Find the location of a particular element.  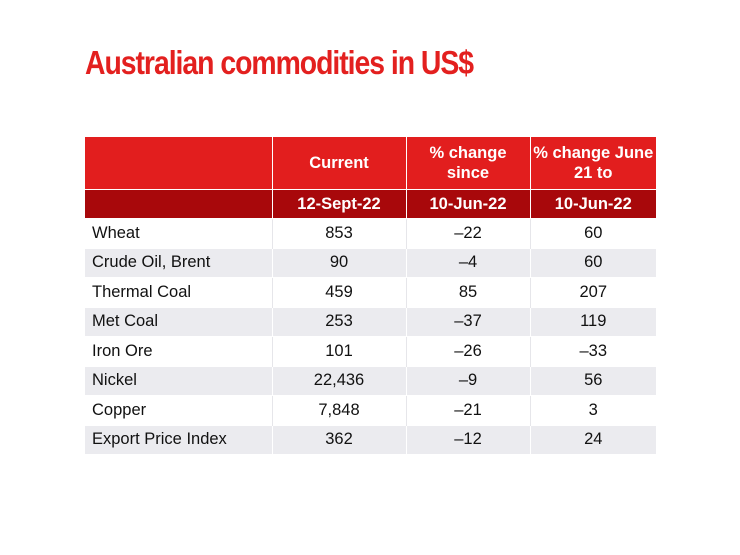

change-since-value: –37 is located at coordinates (468, 321).